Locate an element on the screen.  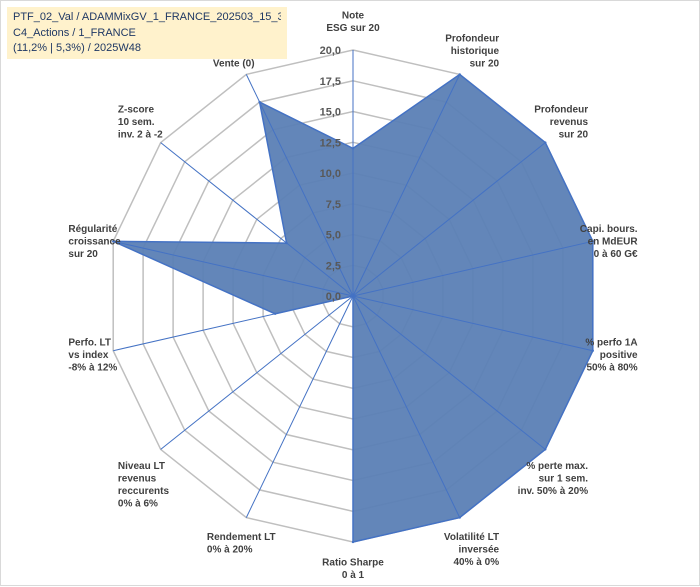
axis-label: Ratio Sharpe 0 à 1 is located at coordinates (353, 570).